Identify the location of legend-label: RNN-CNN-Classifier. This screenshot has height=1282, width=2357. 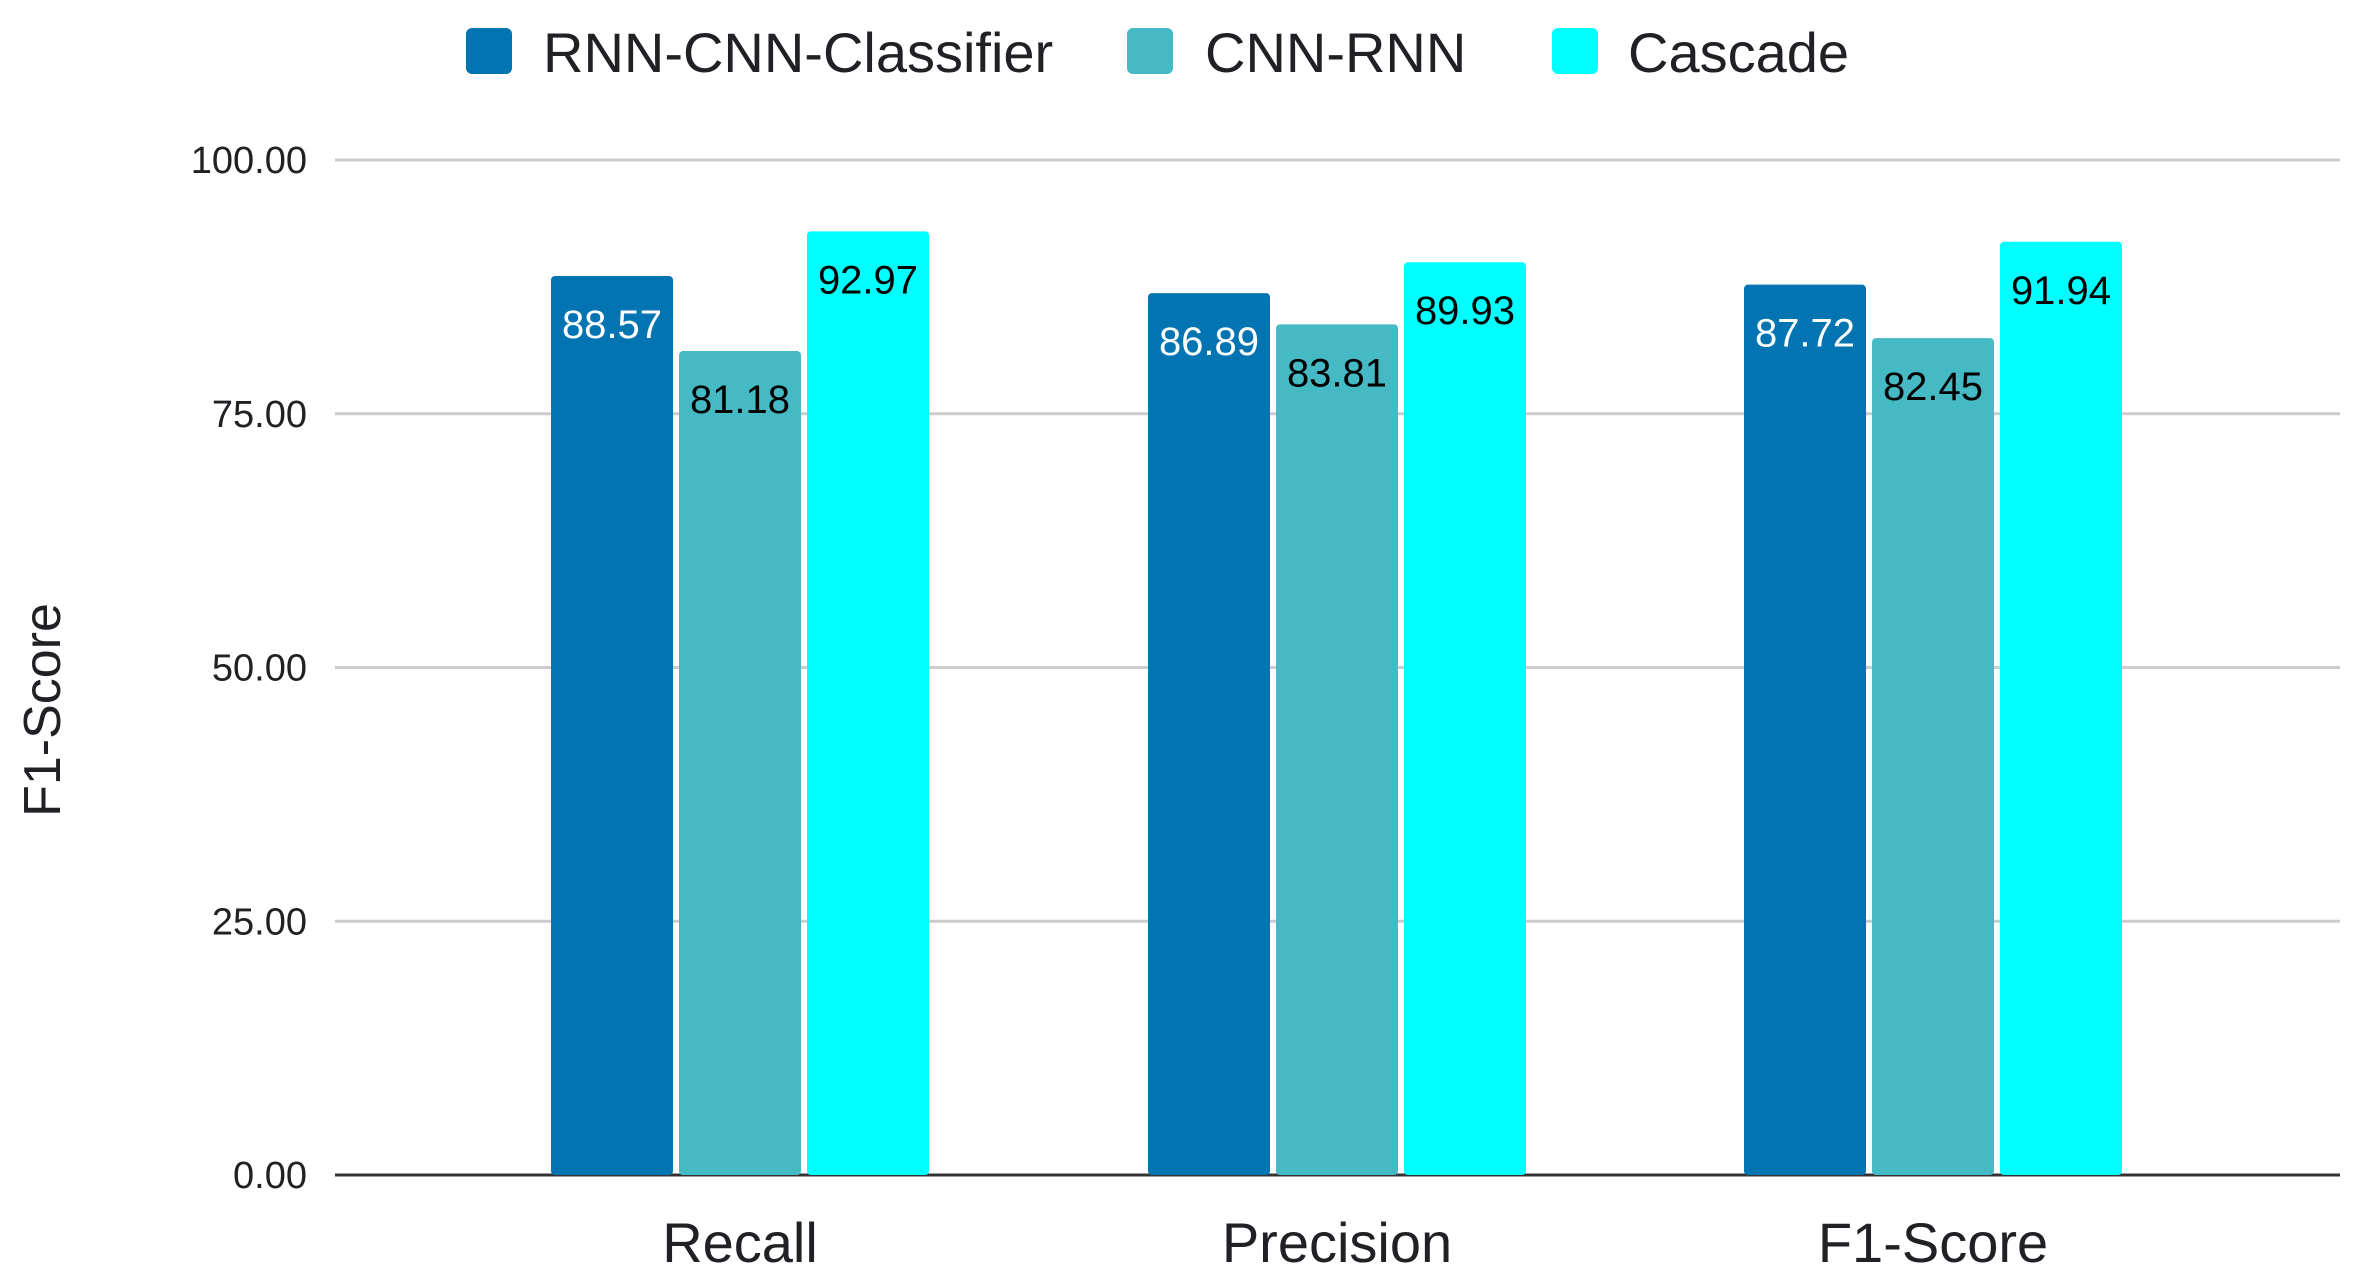
(798, 52).